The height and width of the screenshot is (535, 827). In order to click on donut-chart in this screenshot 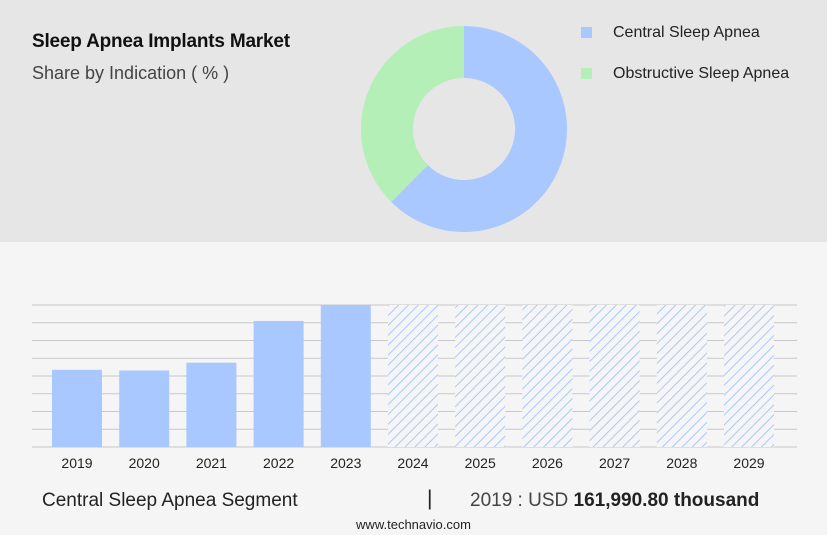, I will do `click(464, 129)`.